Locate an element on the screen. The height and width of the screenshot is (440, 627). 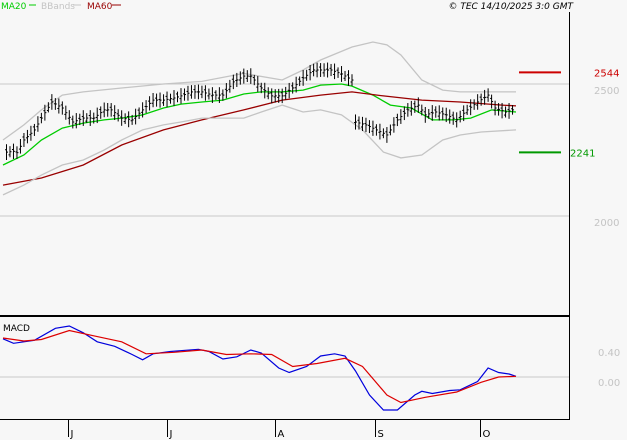
legend-ma60-label: MA60 is located at coordinates (100, 7).